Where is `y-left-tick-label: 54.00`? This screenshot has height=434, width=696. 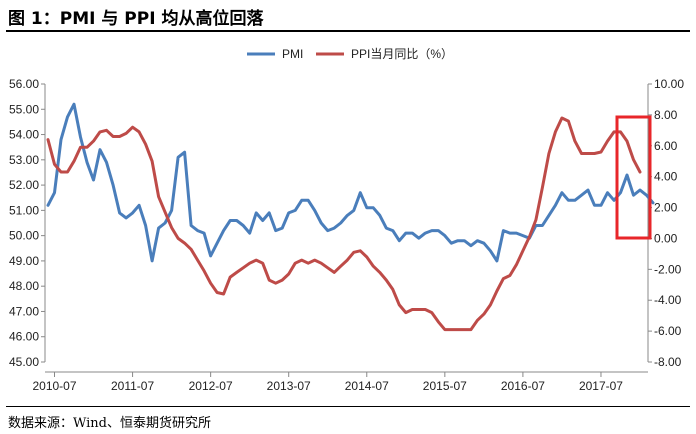
y-left-tick-label: 54.00 is located at coordinates (24, 135).